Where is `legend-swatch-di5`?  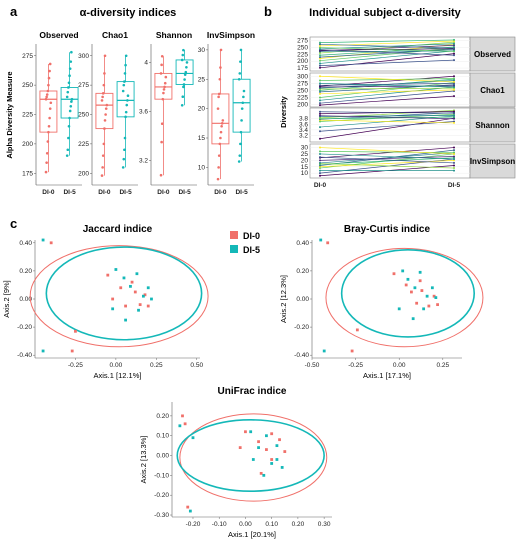
legend-swatch-di5 is located at coordinates (234, 249).